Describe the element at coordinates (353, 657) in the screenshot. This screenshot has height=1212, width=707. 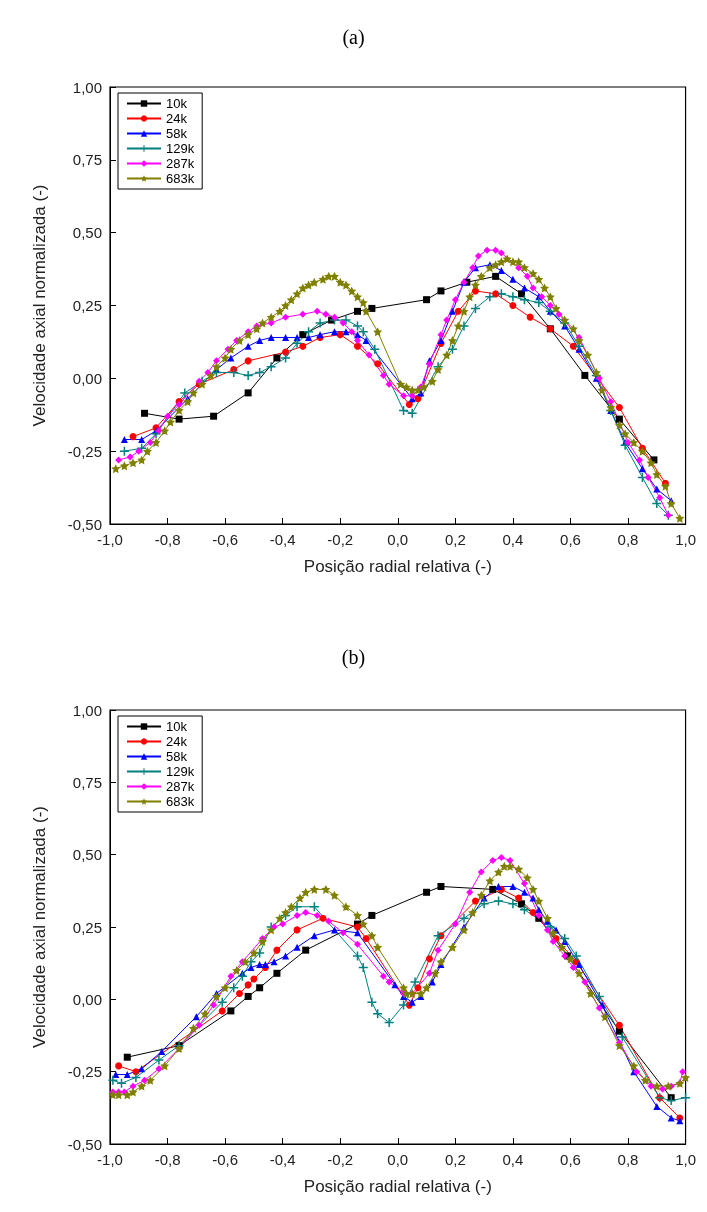
I see `chart-title: (b)` at that location.